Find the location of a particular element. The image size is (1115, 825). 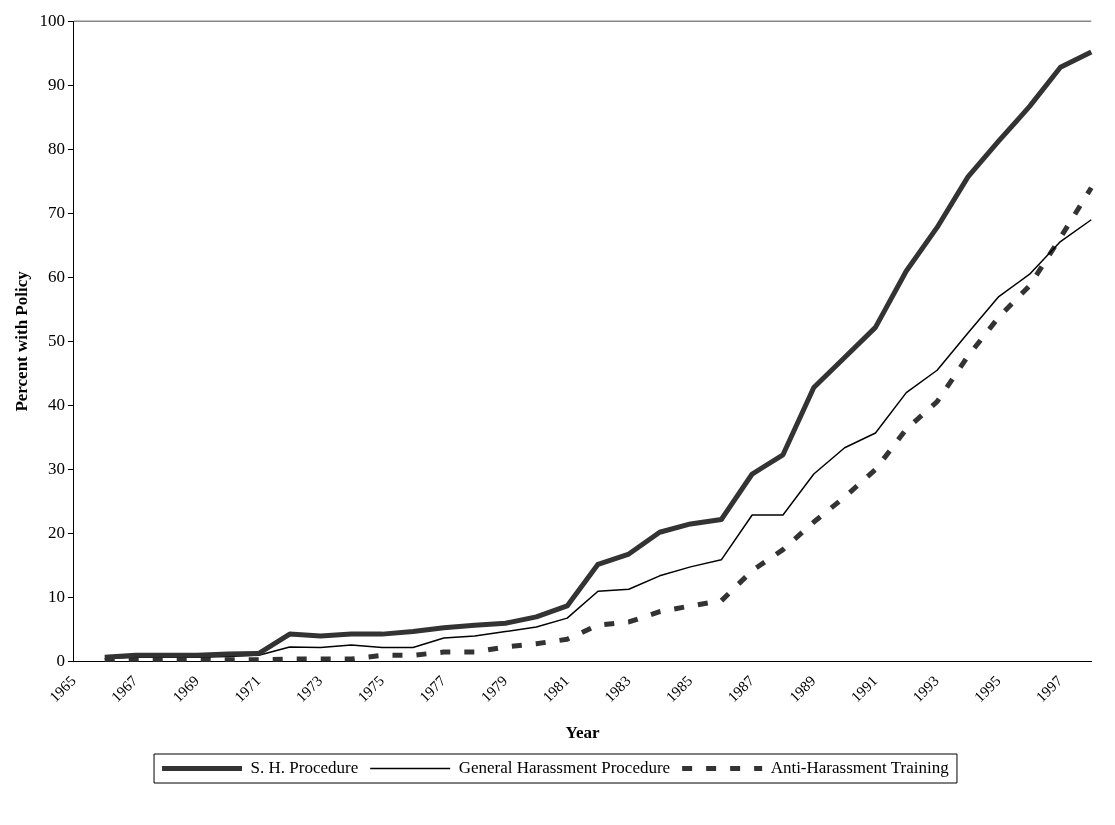

legend-label: S. H. Procedure is located at coordinates (304, 767).